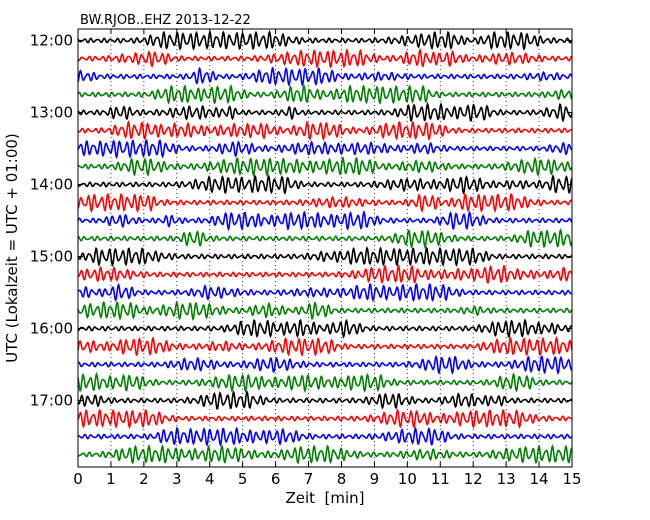 The height and width of the screenshot is (520, 650). What do you see at coordinates (539, 479) in the screenshot?
I see `x-tick-label-14: 14` at bounding box center [539, 479].